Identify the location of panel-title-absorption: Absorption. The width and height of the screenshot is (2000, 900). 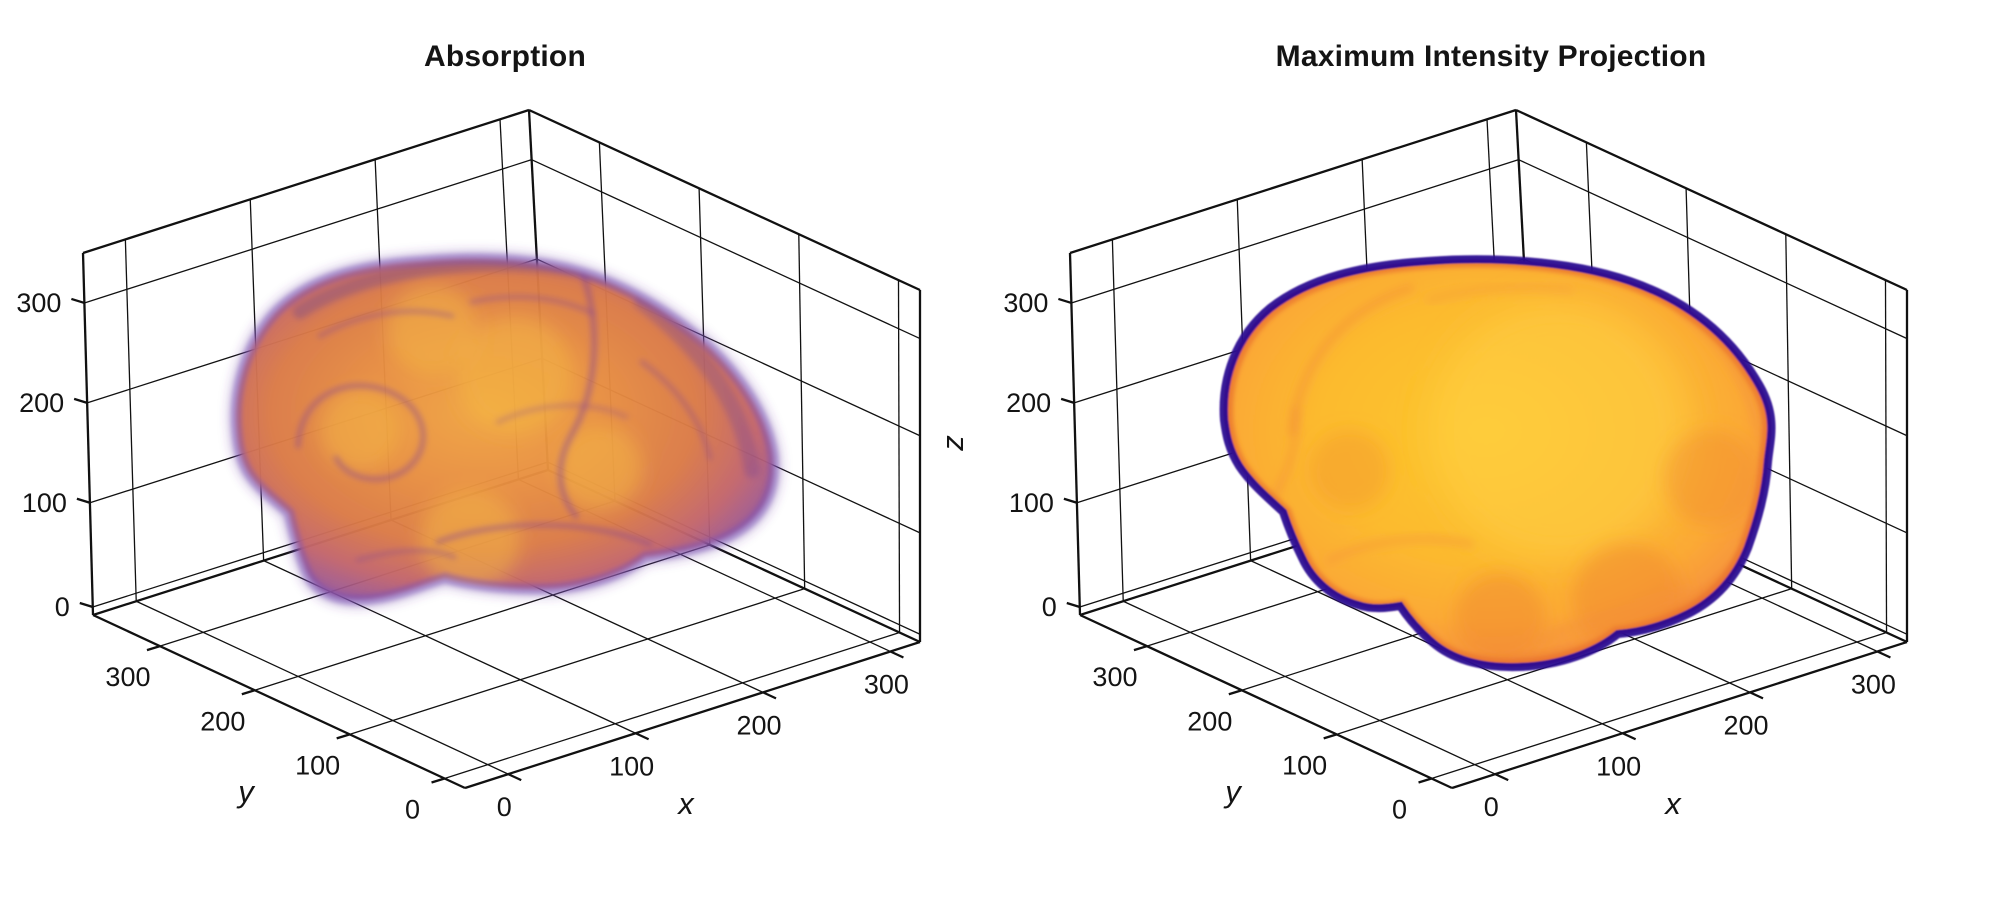
(505, 56).